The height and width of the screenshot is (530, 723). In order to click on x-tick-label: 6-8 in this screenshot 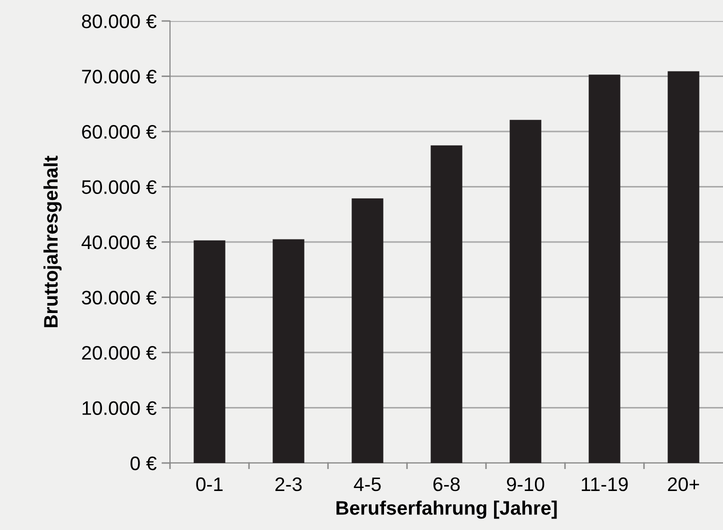, I will do `click(446, 484)`.